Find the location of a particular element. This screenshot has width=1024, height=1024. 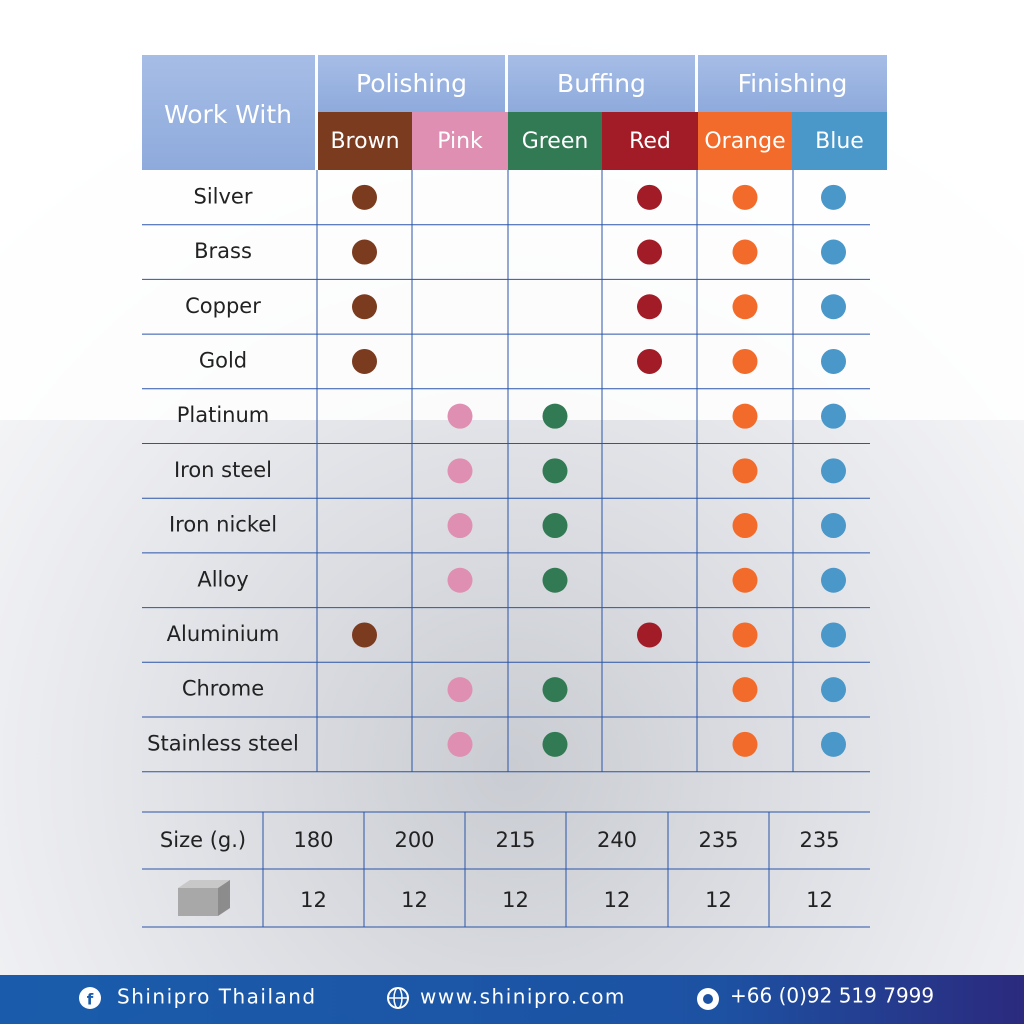

group-label: Finishing is located at coordinates (793, 83).